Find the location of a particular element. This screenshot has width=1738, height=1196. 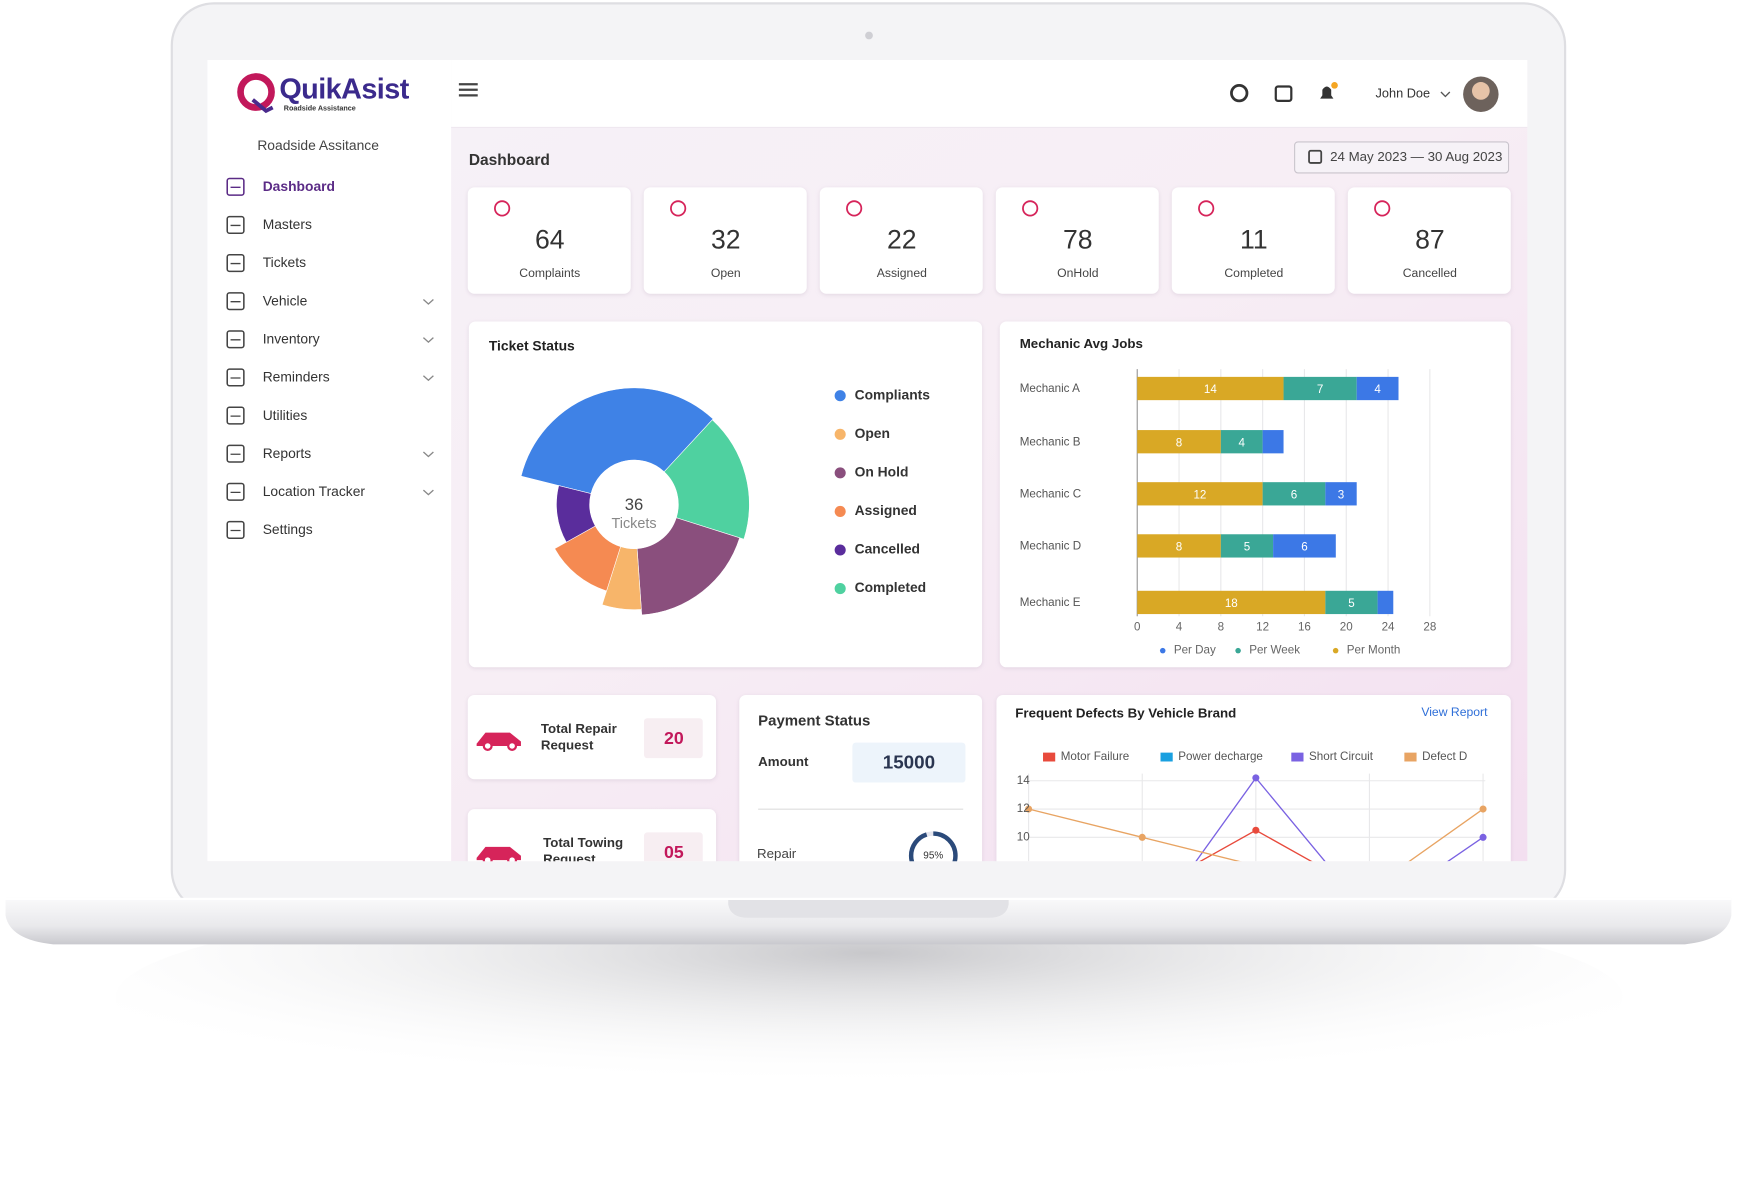

nav-item: Utilities is located at coordinates (285, 415).